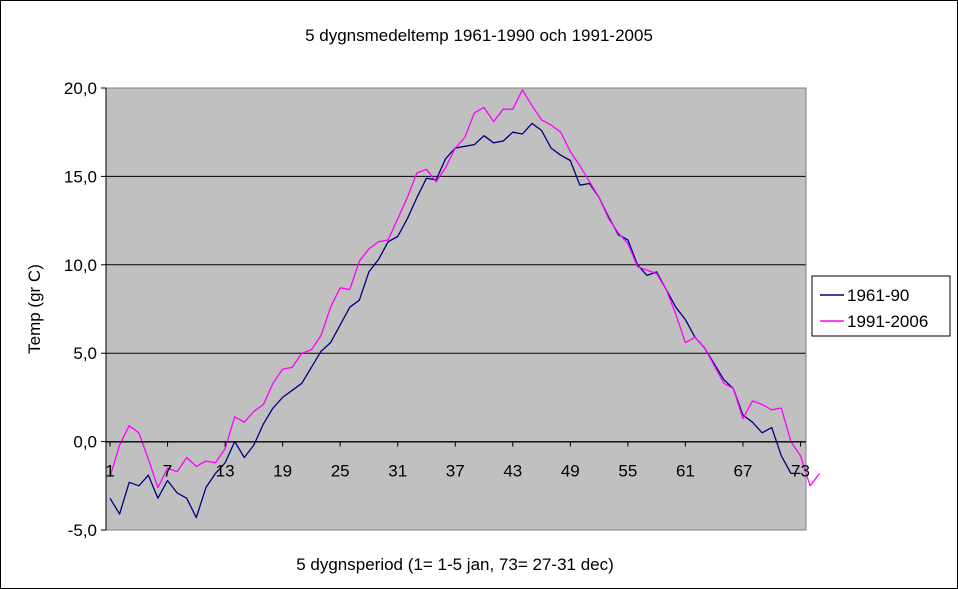 This screenshot has width=958, height=589. Describe the element at coordinates (685, 471) in the screenshot. I see `x-tick-label: 61` at that location.